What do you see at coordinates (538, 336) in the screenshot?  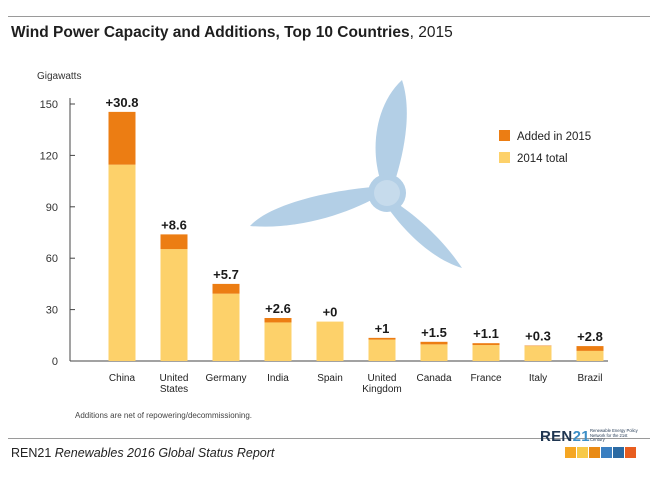 I see `bar-data-label: +0.3` at bounding box center [538, 336].